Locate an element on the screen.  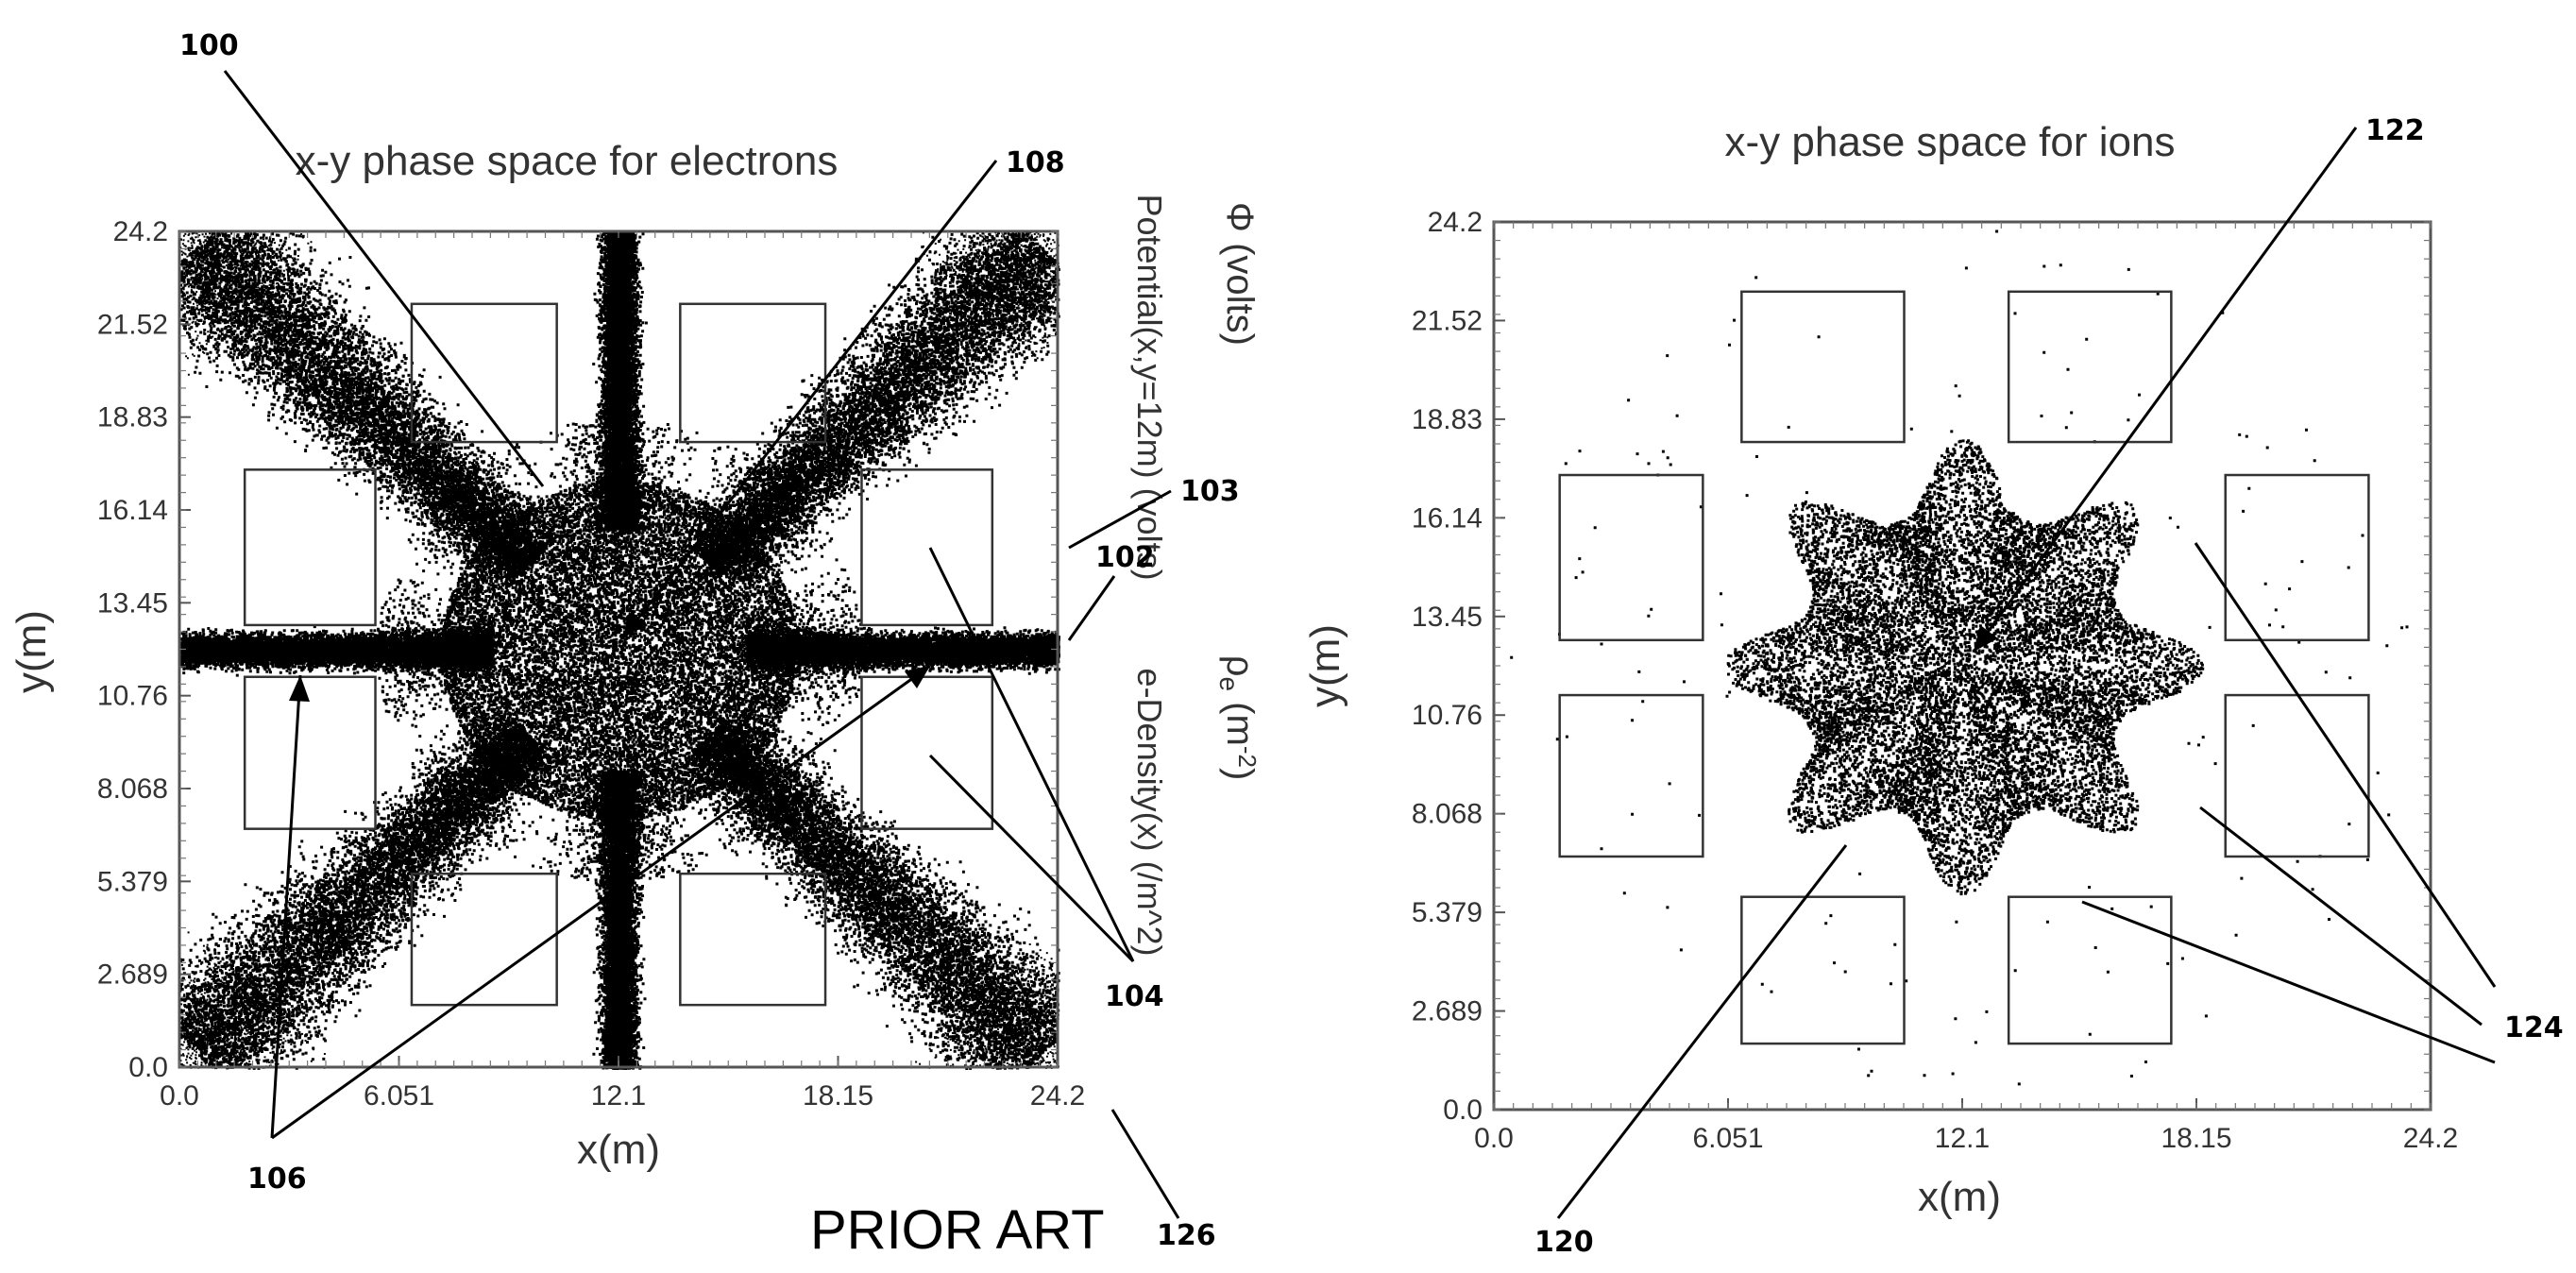
rho-unit: (m is located at coordinates (1240, 718).